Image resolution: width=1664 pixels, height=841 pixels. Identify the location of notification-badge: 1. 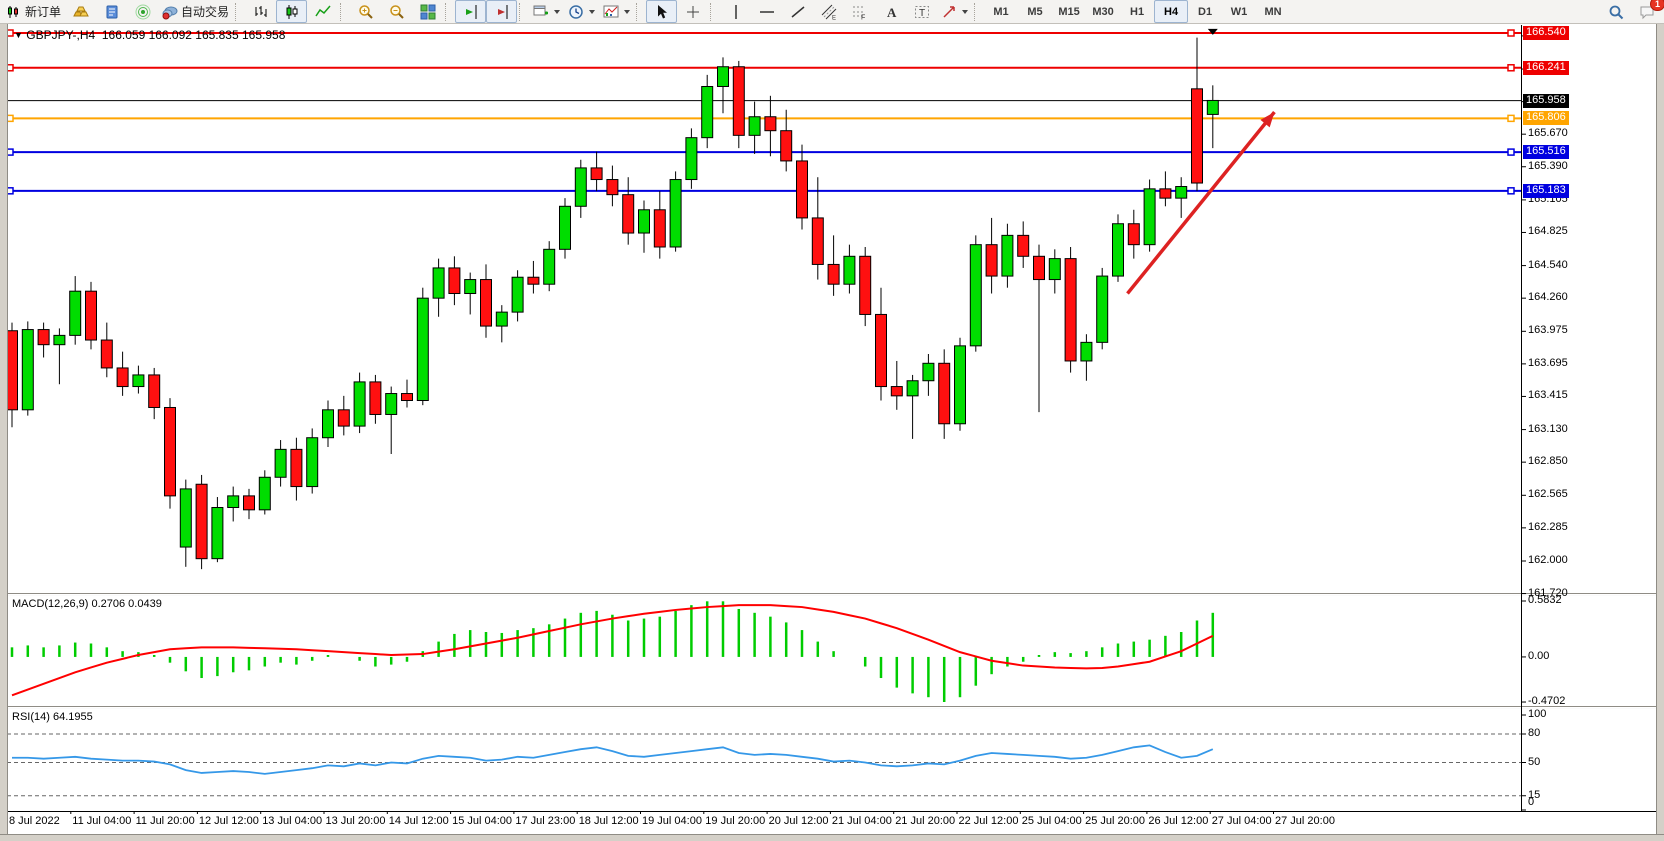
(1656, 5).